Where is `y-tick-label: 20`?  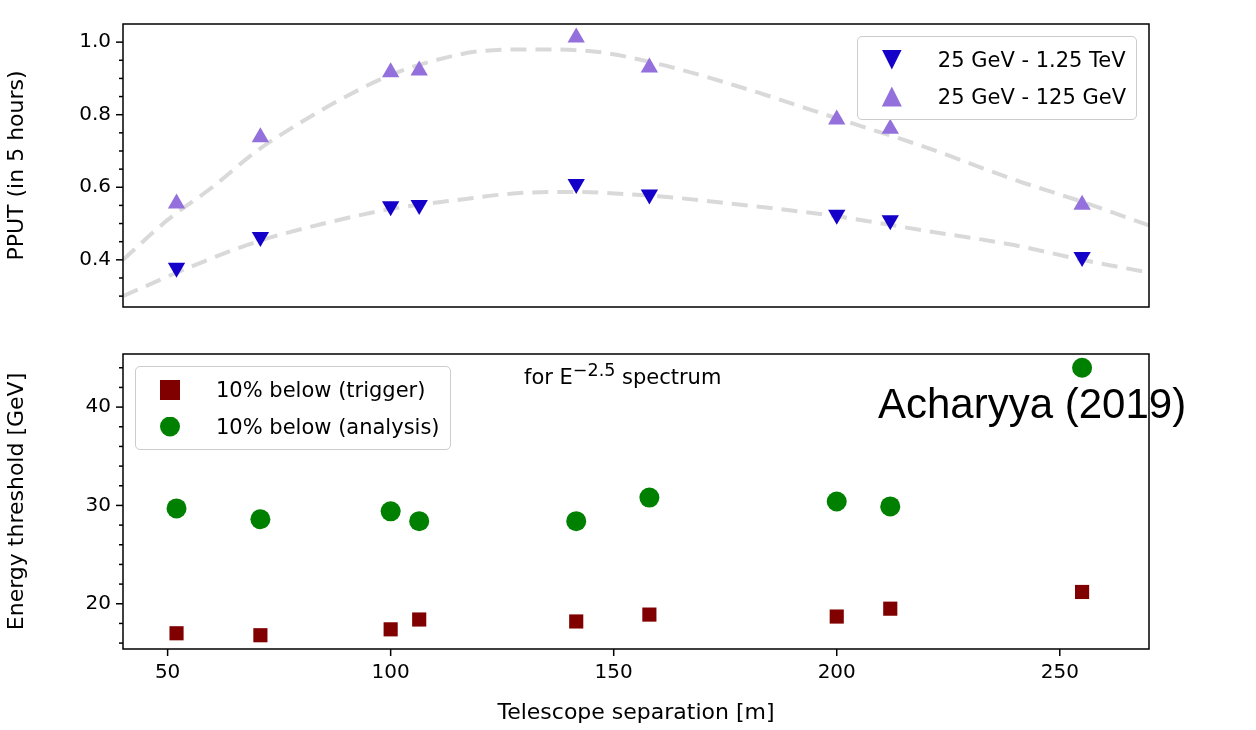
y-tick-label: 20 is located at coordinates (98, 601).